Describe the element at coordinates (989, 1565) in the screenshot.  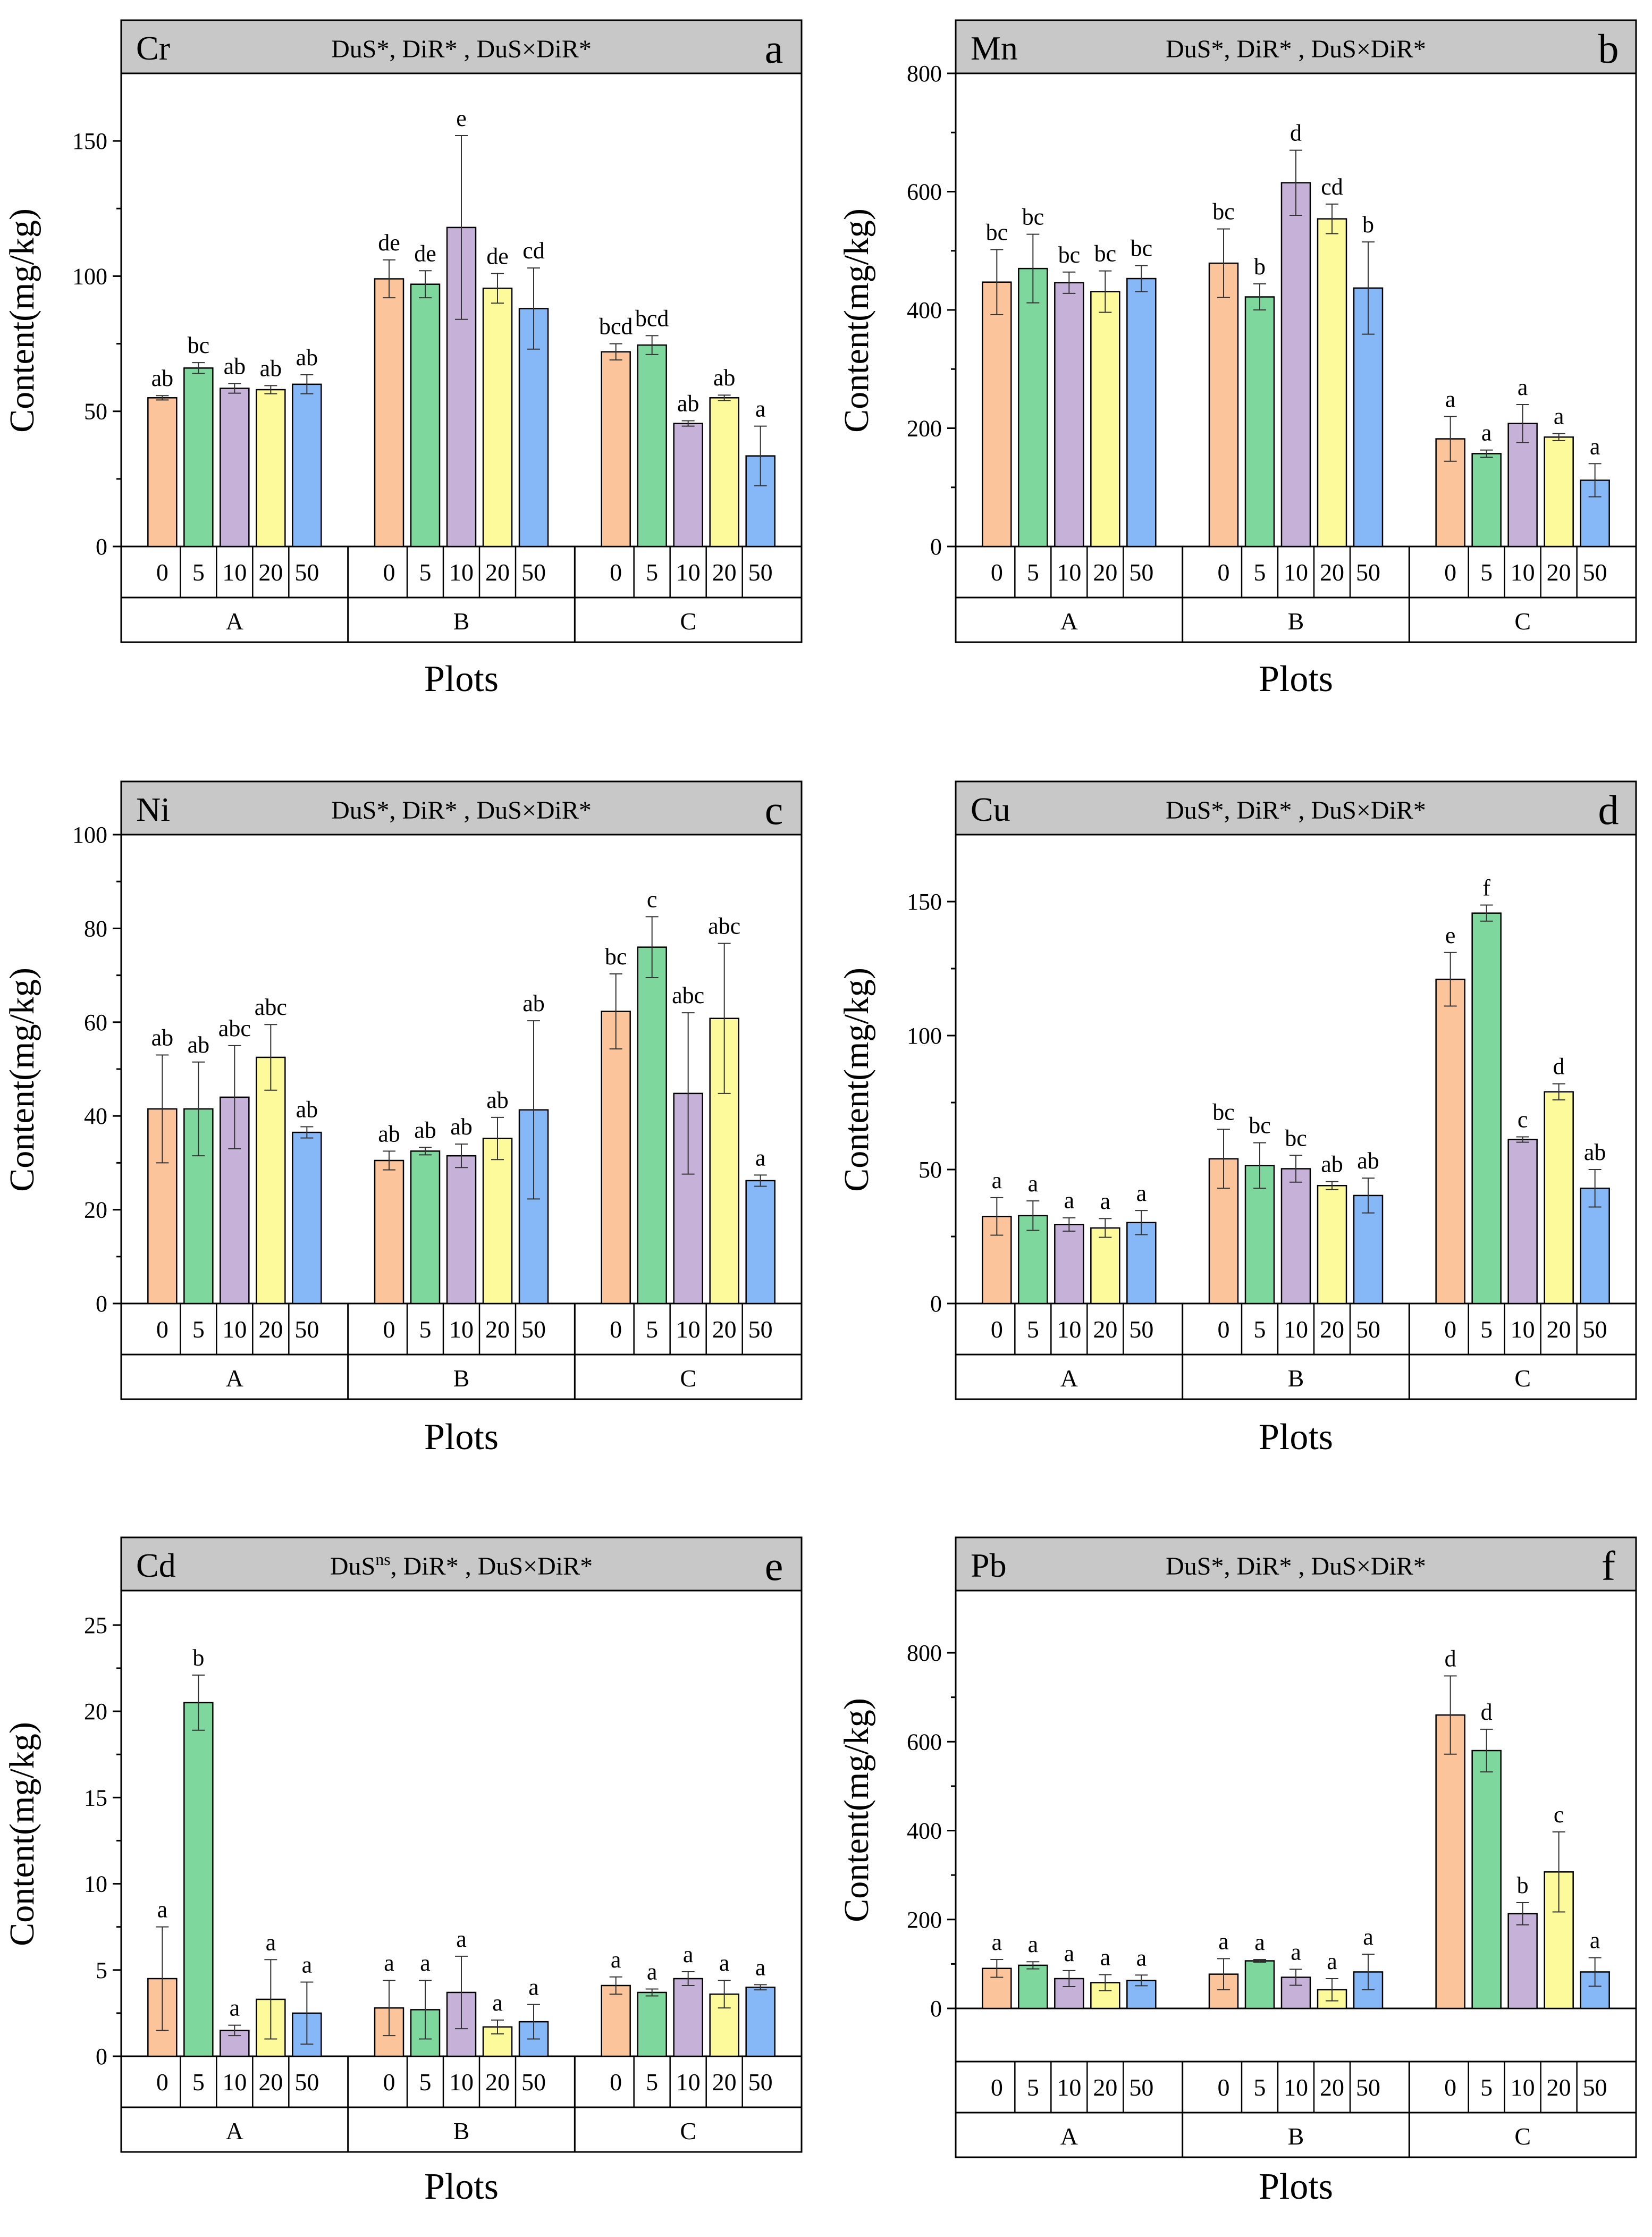
I see `element-label: Pb` at that location.